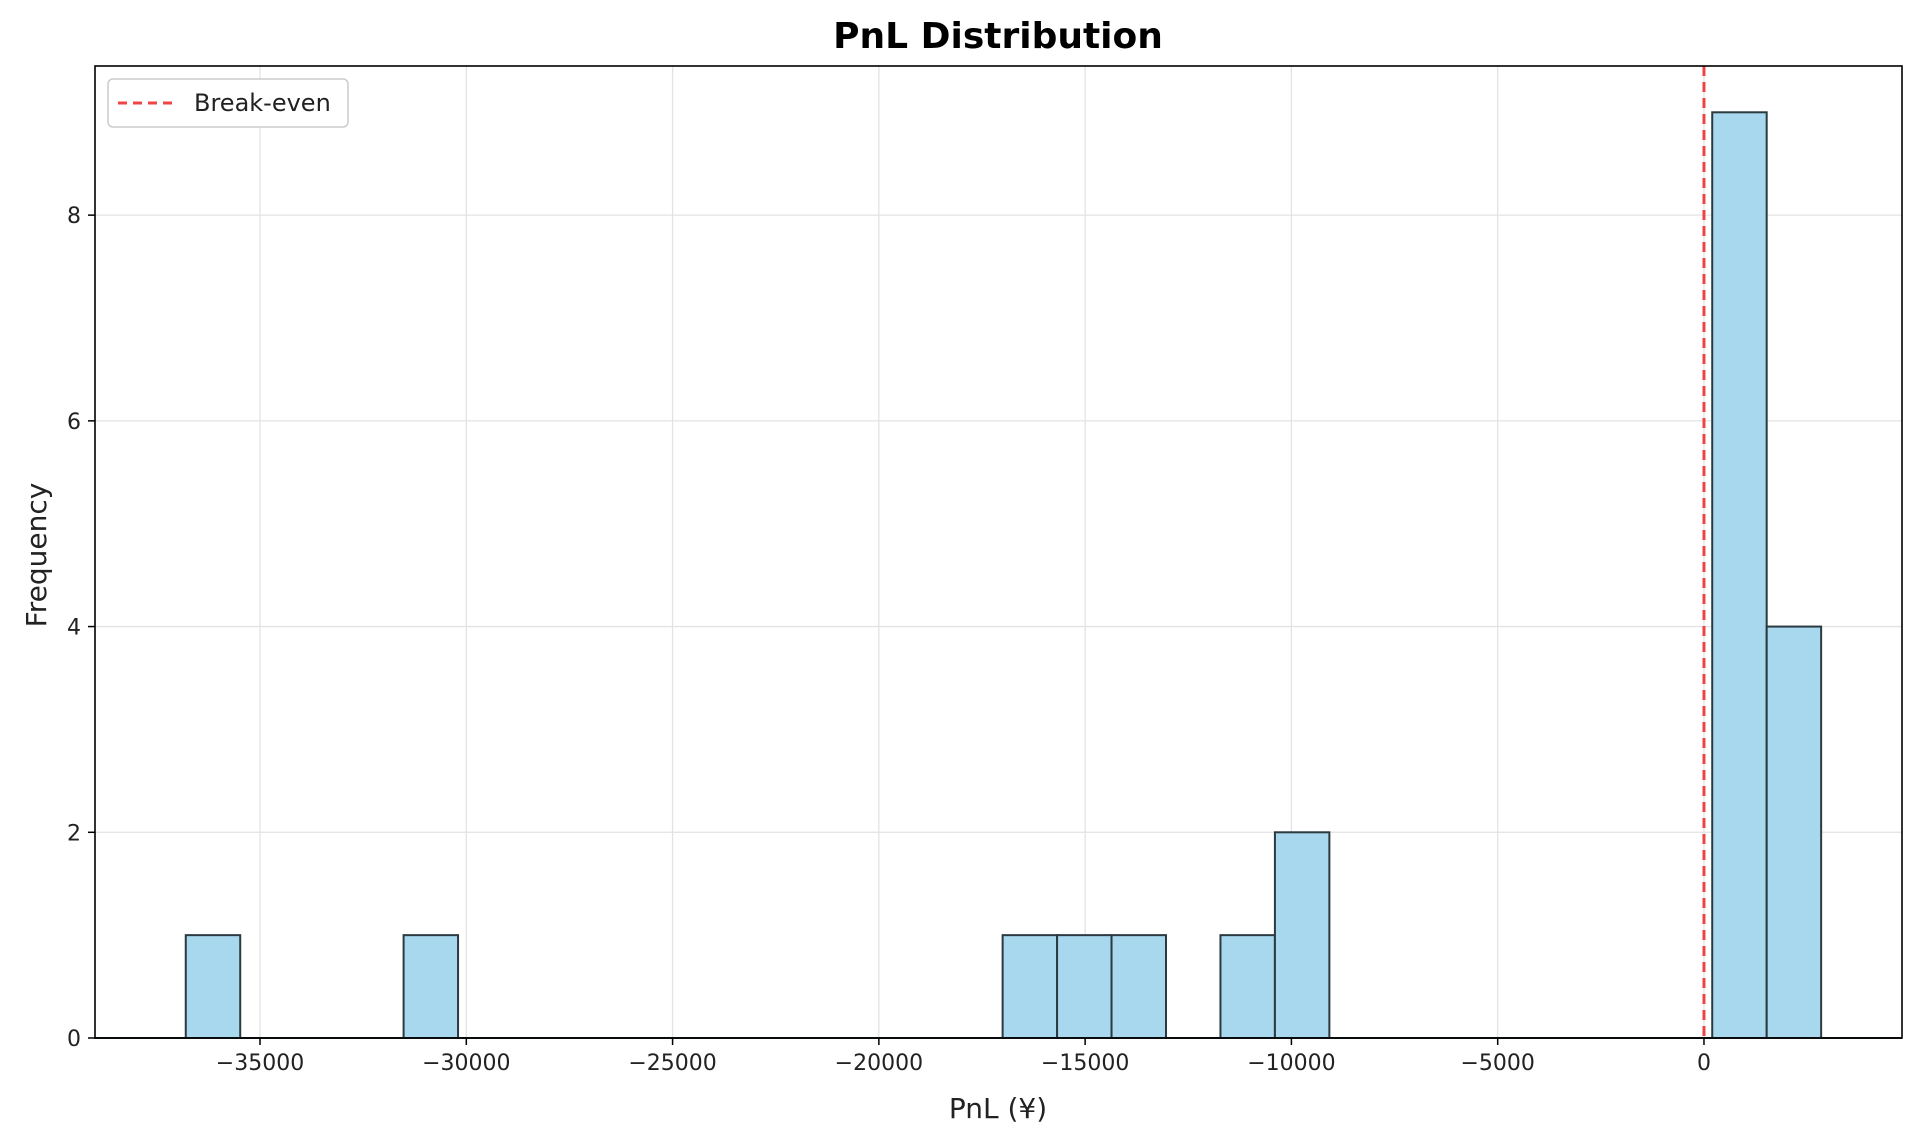 This screenshot has width=1920, height=1145. I want to click on legend-label-break-even: Break-even, so click(262, 103).